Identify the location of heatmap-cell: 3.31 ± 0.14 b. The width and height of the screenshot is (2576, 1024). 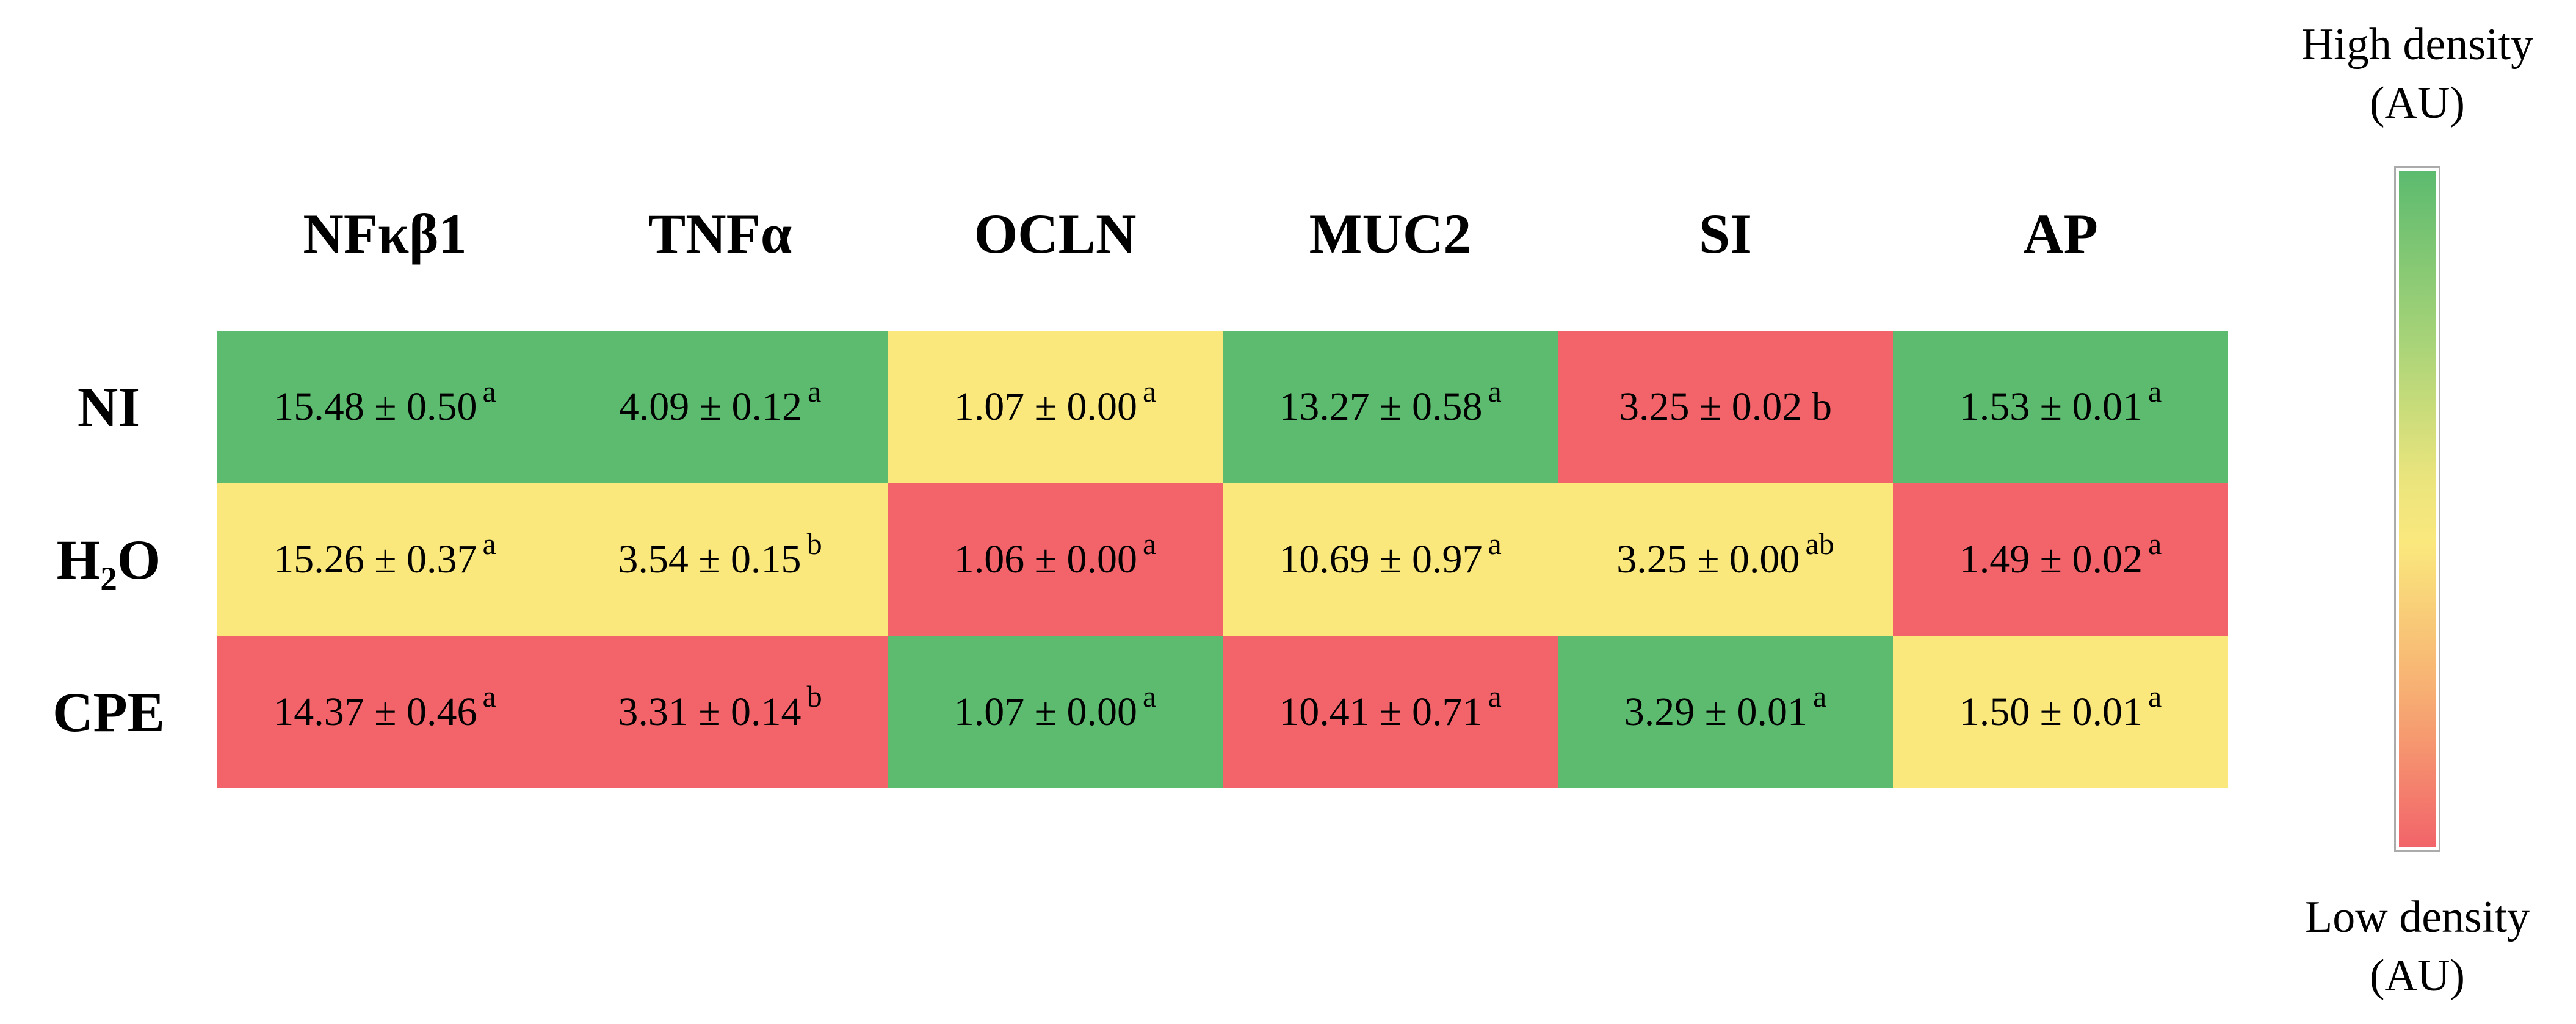
(720, 712).